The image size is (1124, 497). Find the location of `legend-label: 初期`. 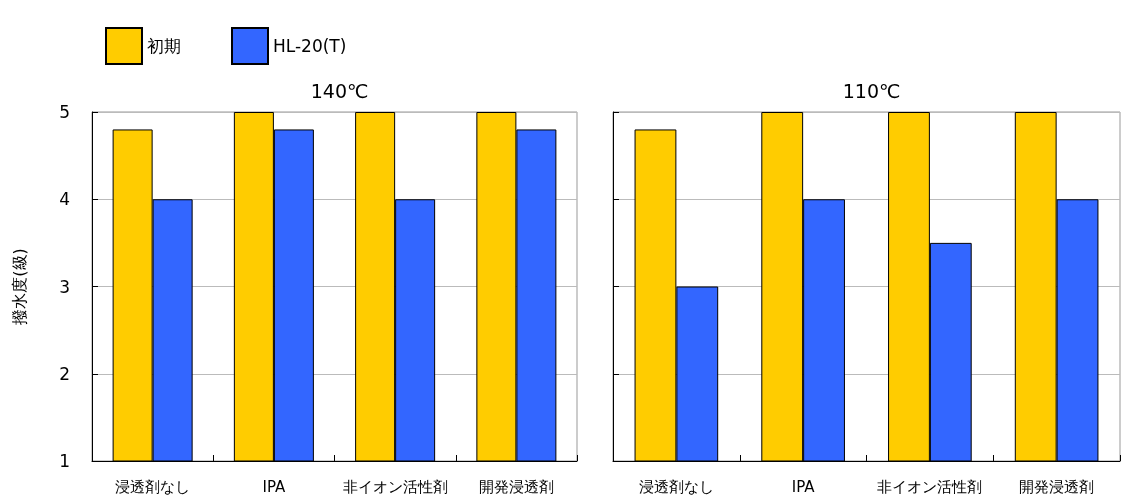

legend-label: 初期 is located at coordinates (164, 46).